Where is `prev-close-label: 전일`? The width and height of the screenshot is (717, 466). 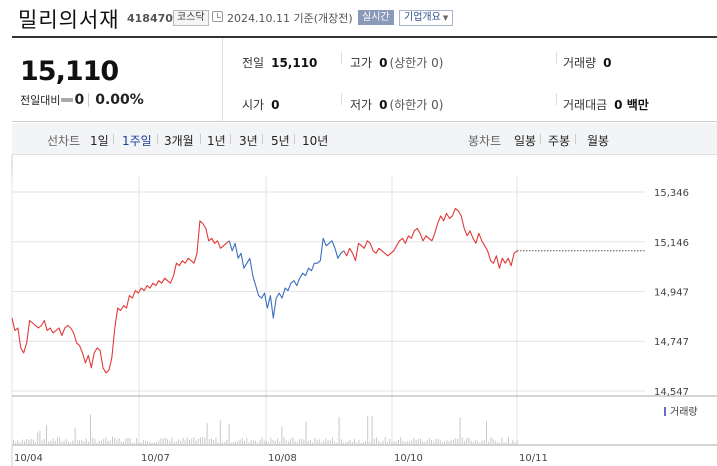 prev-close-label: 전일 is located at coordinates (253, 63).